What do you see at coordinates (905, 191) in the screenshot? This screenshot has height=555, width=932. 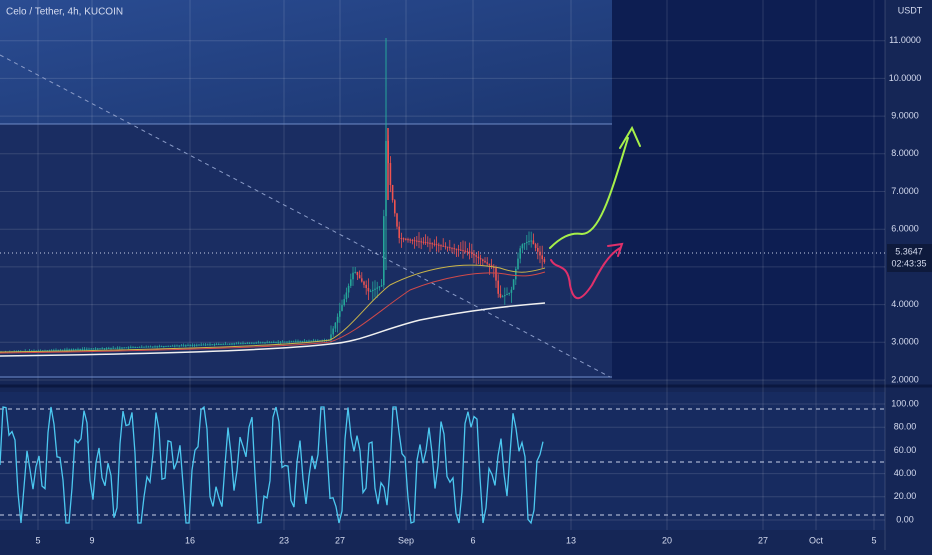 I see `price-label: 7.0000` at bounding box center [905, 191].